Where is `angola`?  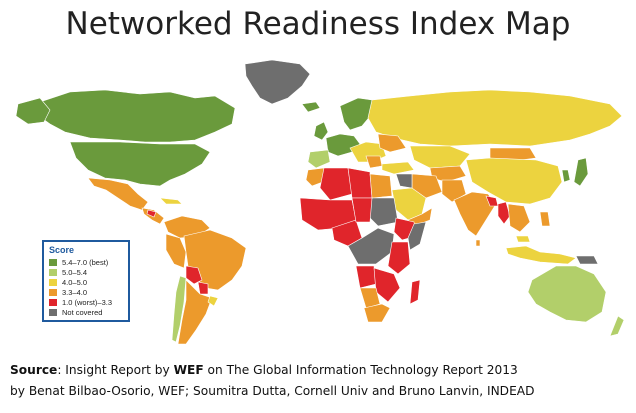
angola is located at coordinates (366, 277).